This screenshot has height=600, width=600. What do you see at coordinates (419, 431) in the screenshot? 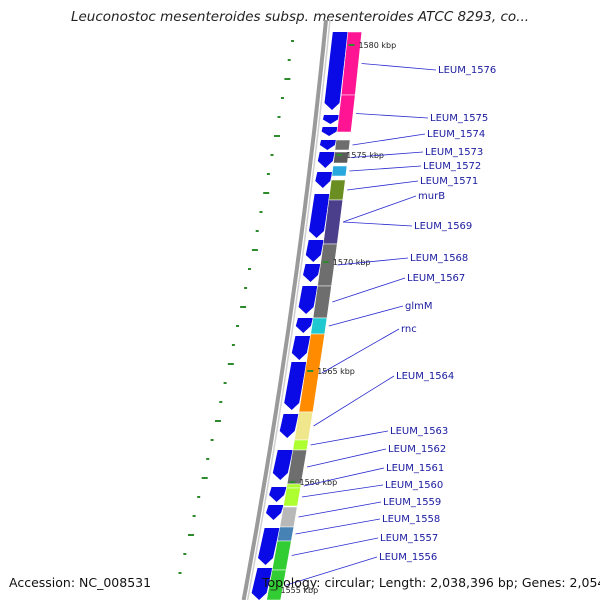
I see `gene-label: LEUM_1563` at bounding box center [419, 431].